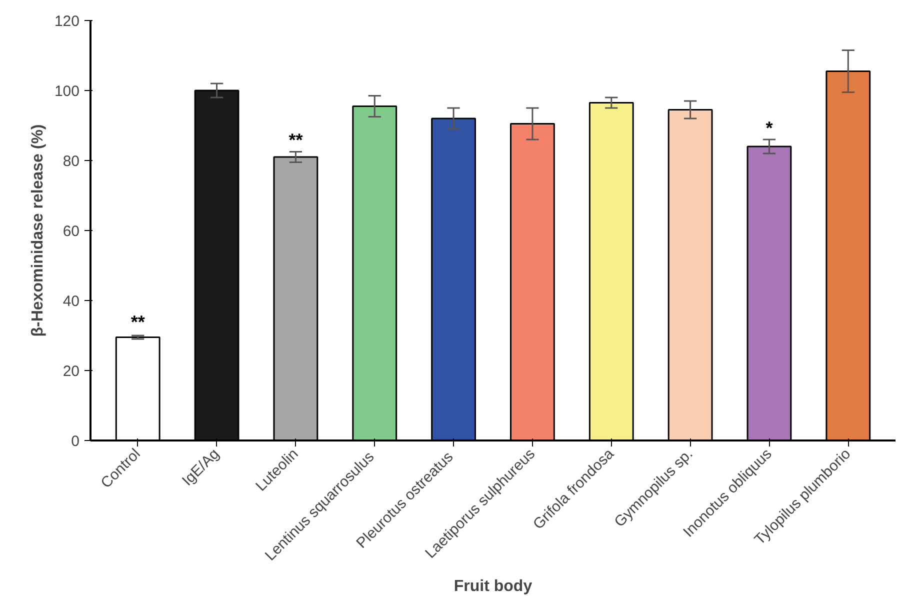 The height and width of the screenshot is (601, 909). I want to click on y-tick-label: 0, so click(75, 441).